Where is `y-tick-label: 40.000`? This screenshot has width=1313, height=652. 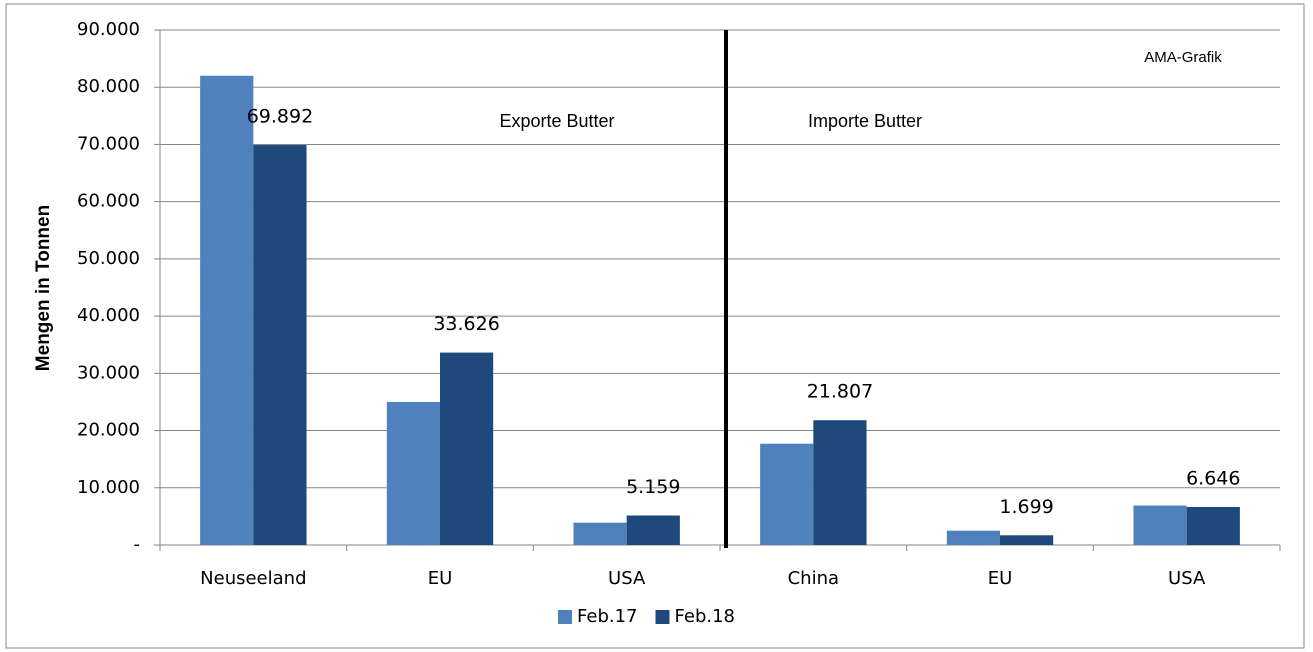
y-tick-label: 40.000 is located at coordinates (108, 315).